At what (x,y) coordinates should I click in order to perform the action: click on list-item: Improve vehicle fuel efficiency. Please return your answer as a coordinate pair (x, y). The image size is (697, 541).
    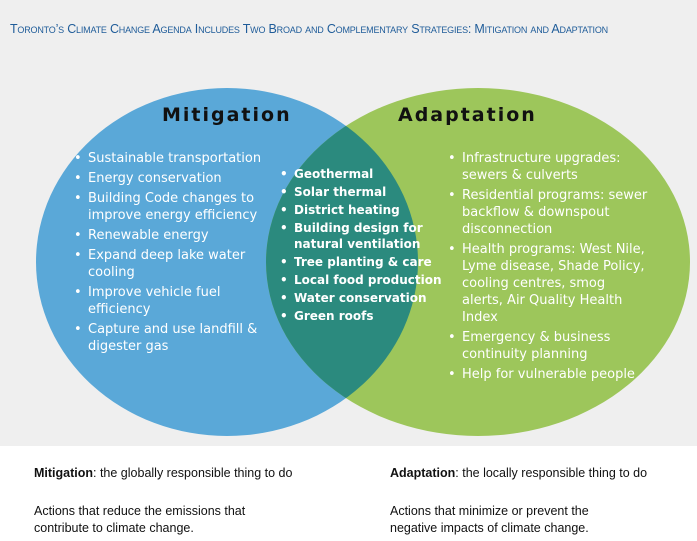
    Looking at the image, I should click on (169, 301).